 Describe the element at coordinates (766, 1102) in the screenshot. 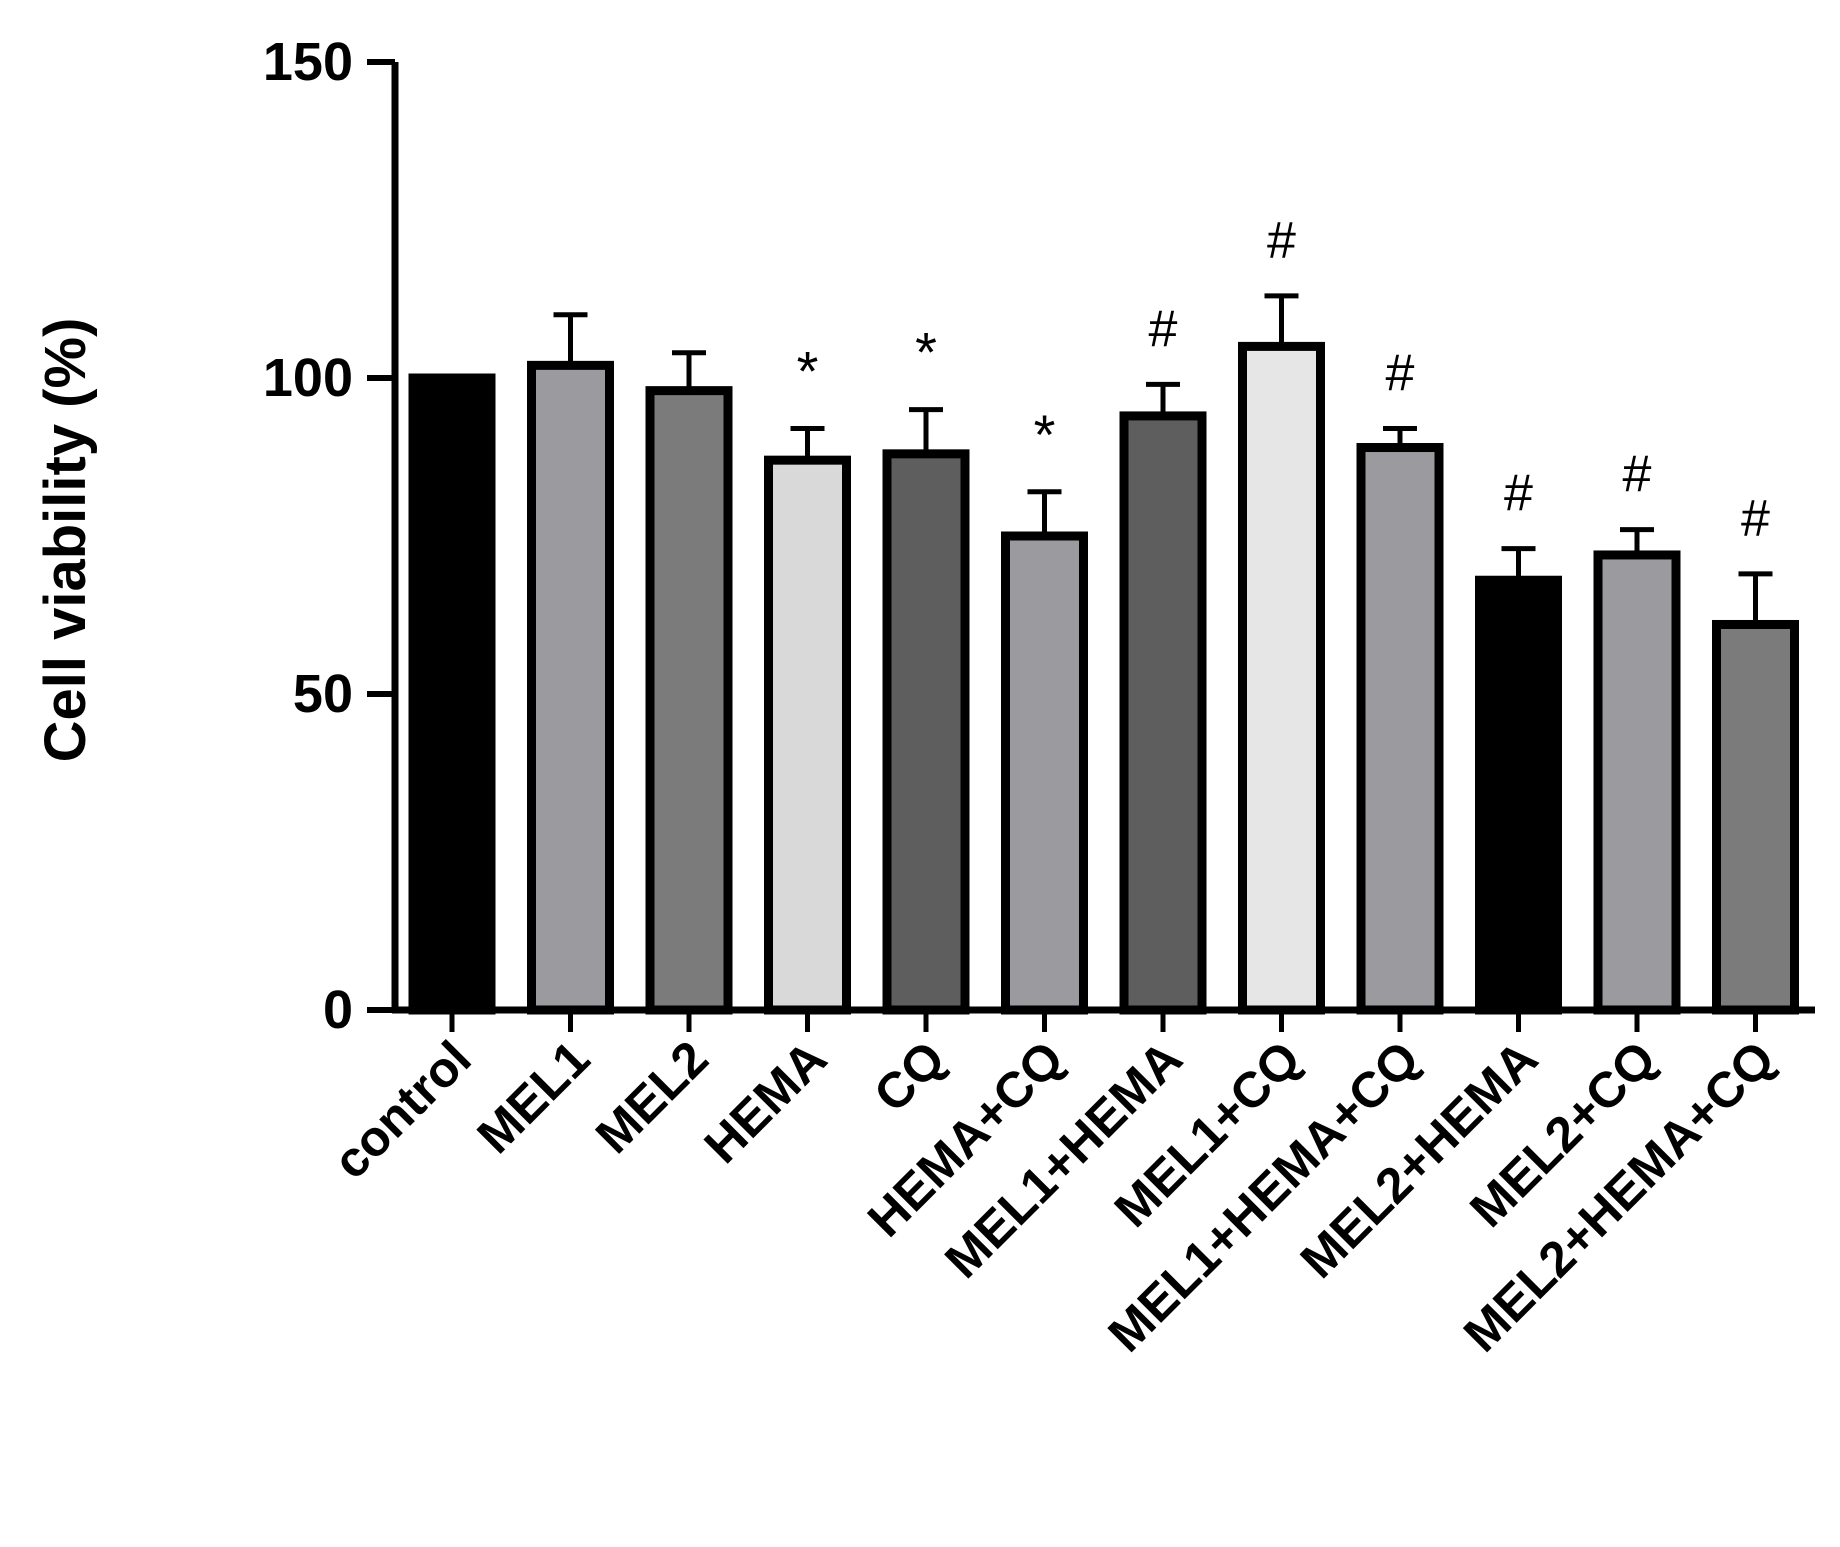

I see `x-tick-label: HEMA` at that location.